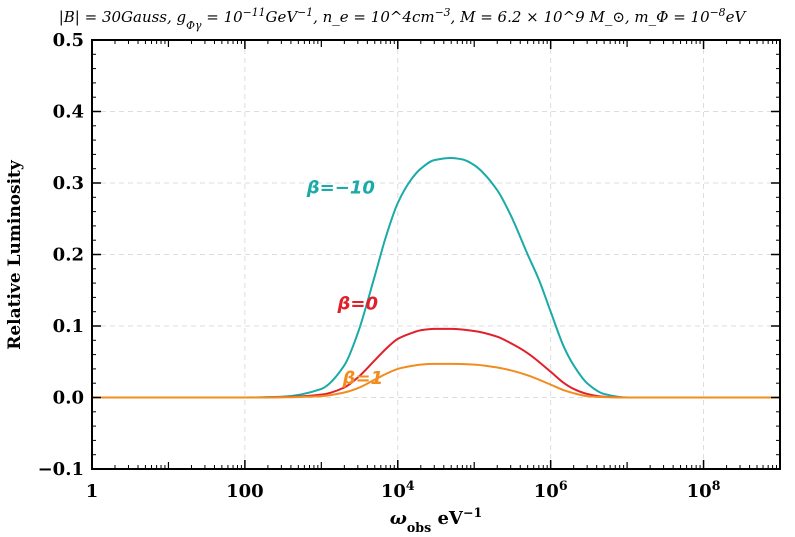  I want to click on series-label: β=−10, so click(340, 188).